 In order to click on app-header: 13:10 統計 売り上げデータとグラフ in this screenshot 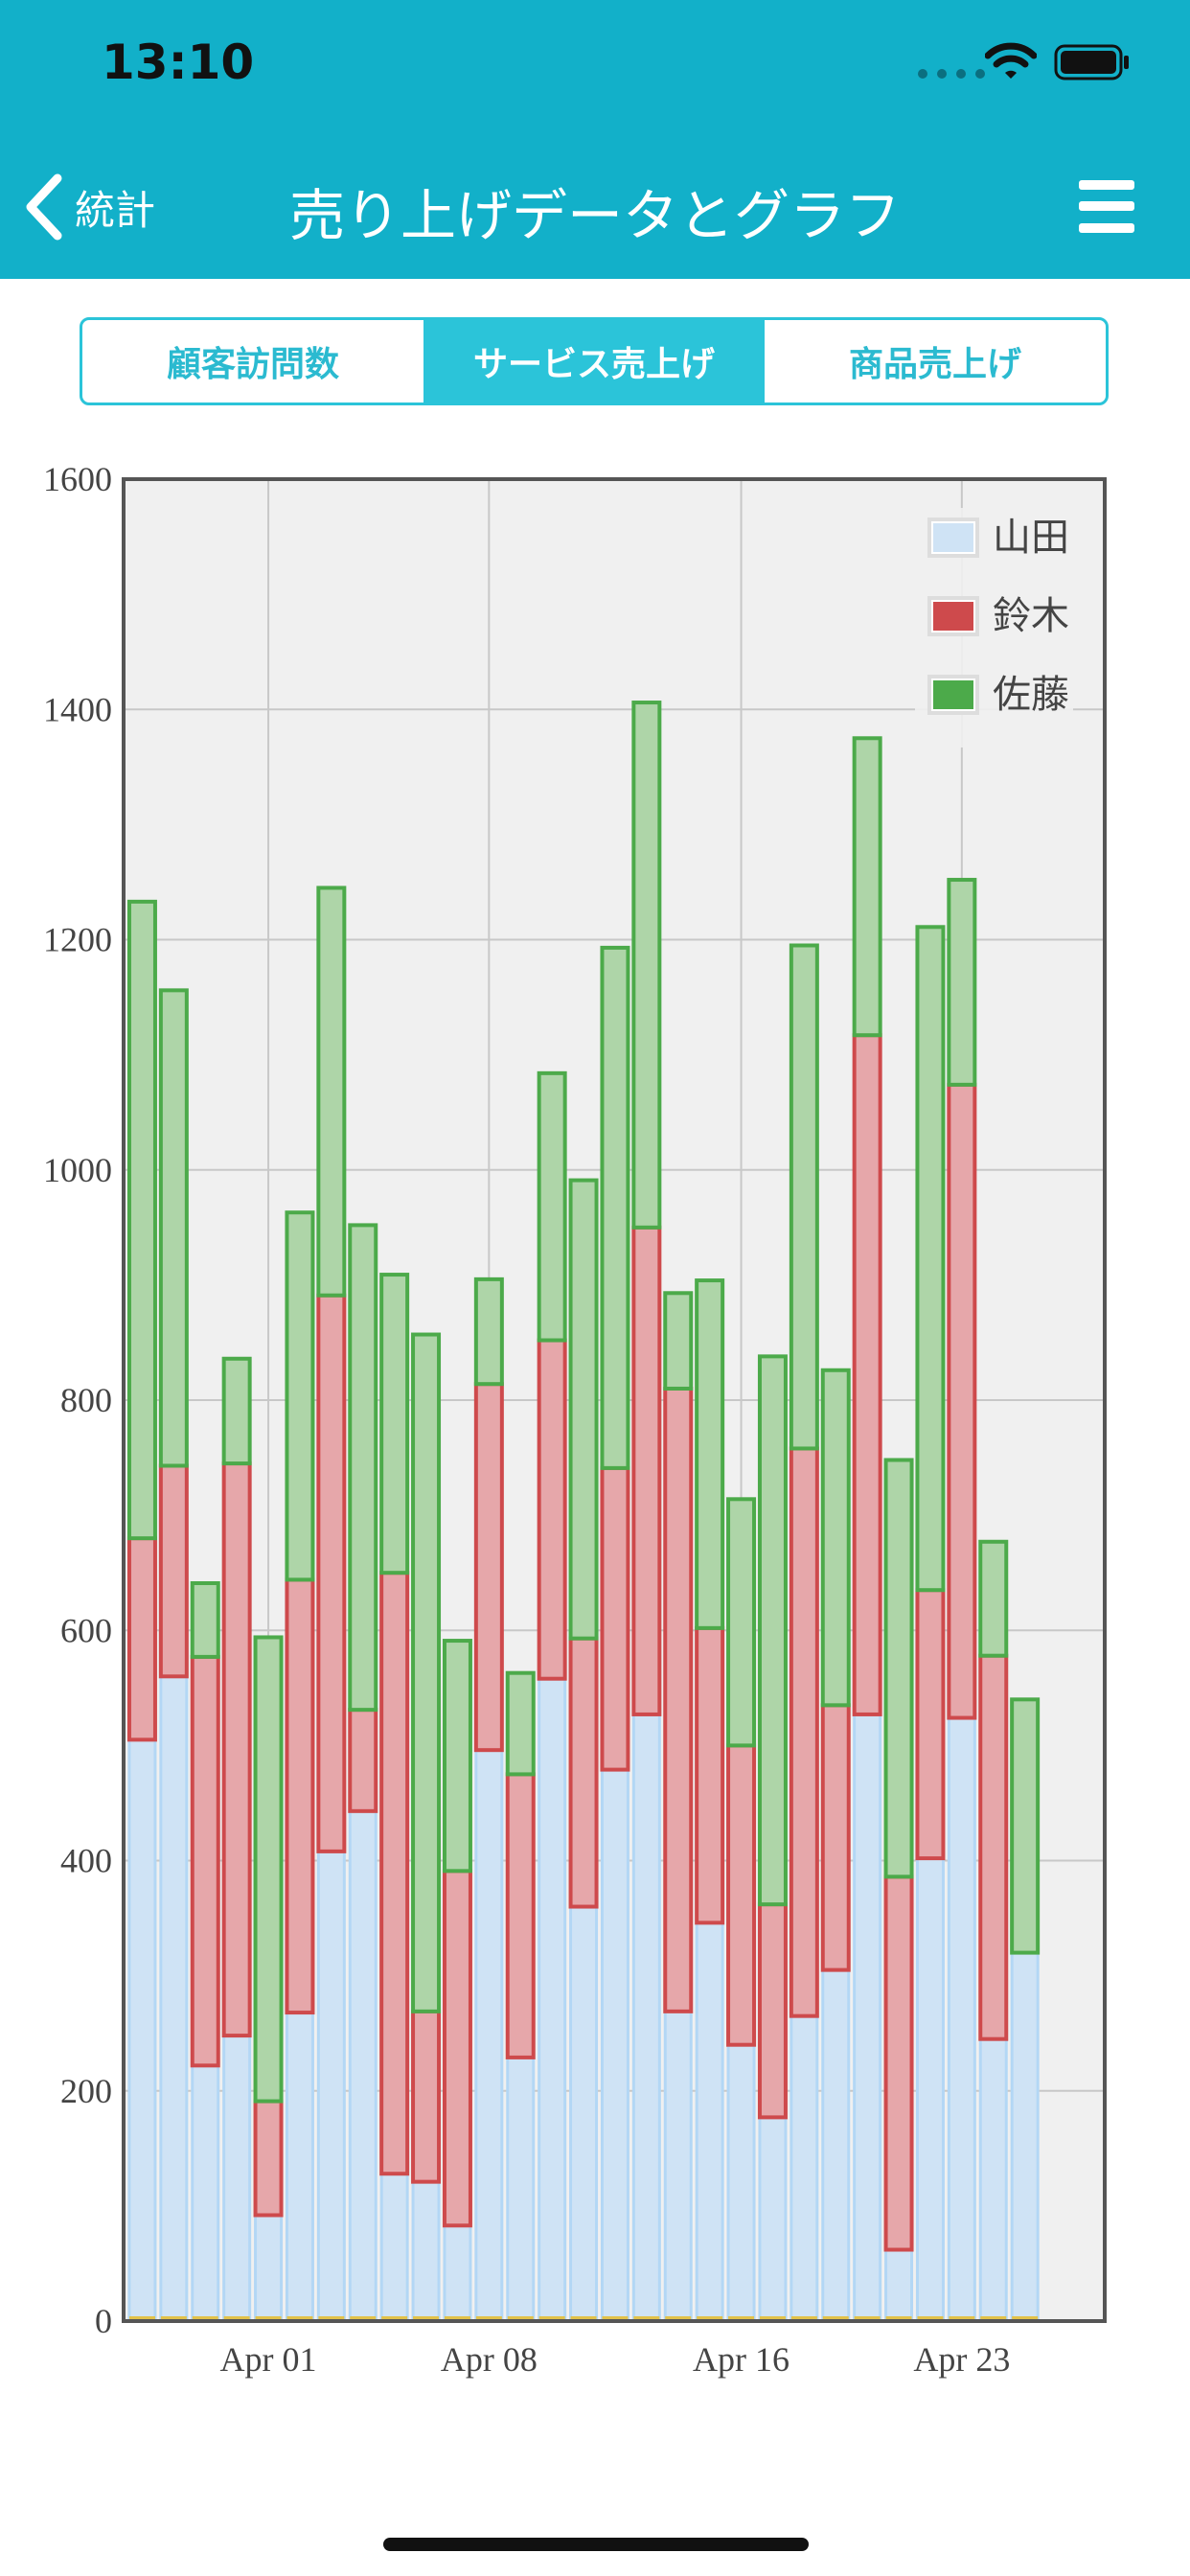, I will do `click(595, 139)`.